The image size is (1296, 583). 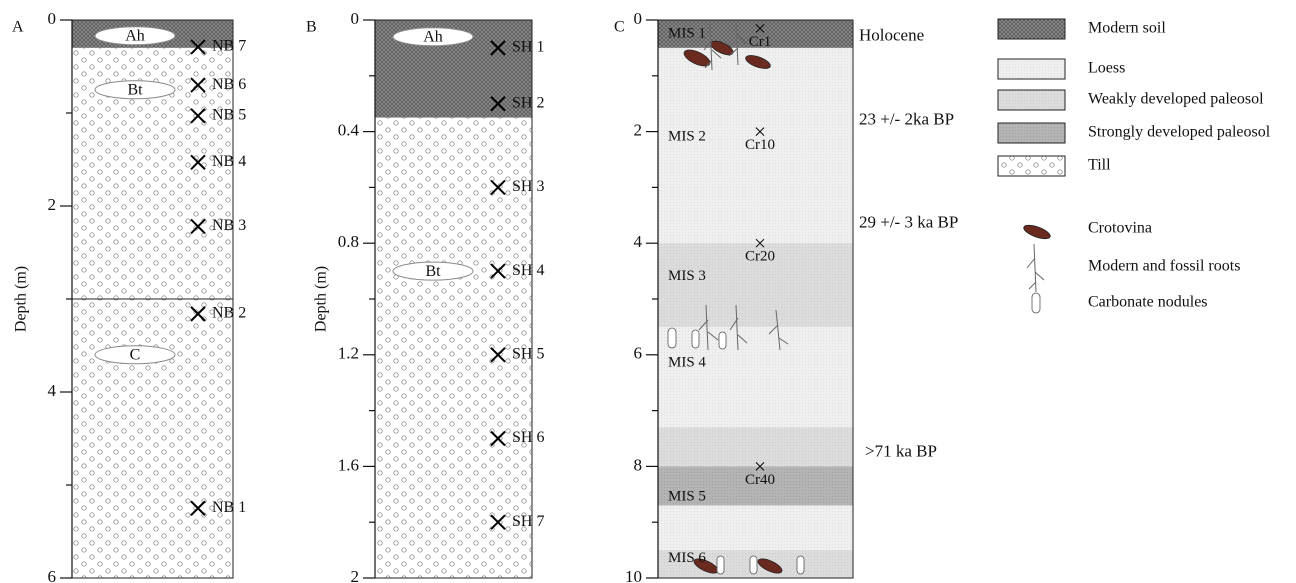 I want to click on y-tick-label: 6, so click(x=638, y=353).